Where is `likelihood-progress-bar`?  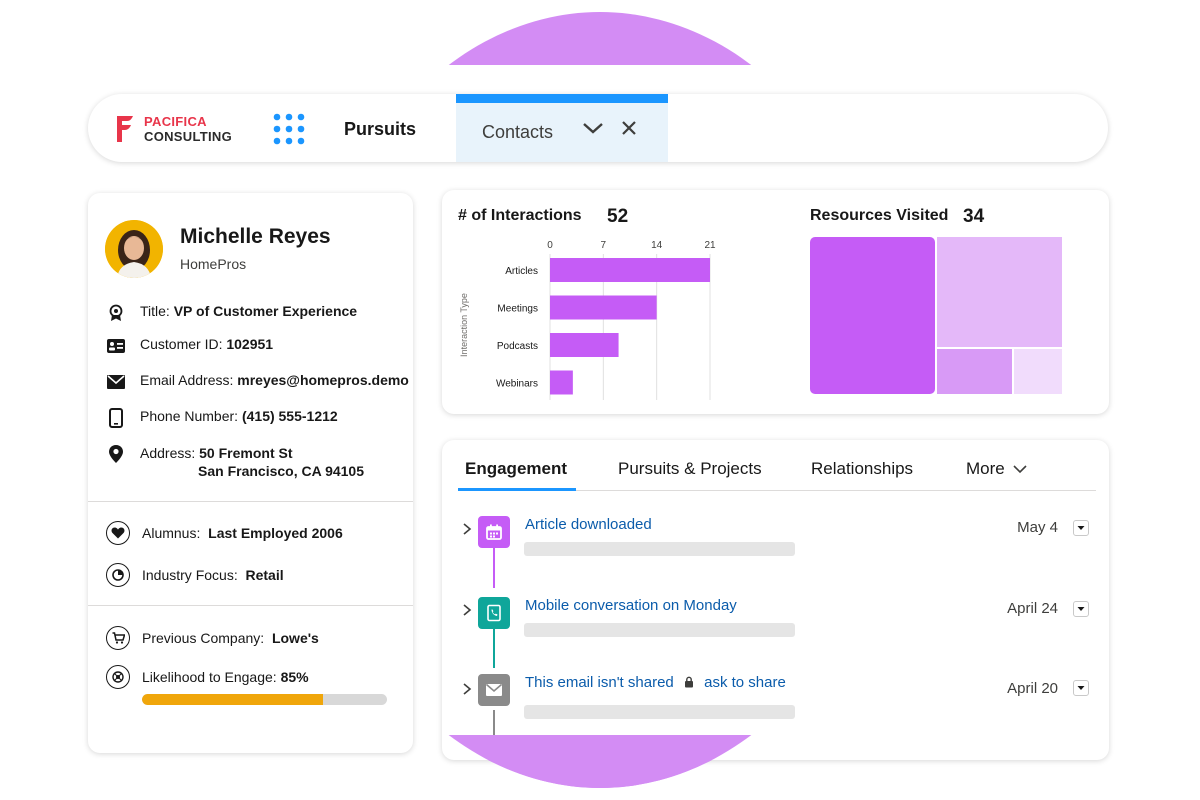 likelihood-progress-bar is located at coordinates (264, 699).